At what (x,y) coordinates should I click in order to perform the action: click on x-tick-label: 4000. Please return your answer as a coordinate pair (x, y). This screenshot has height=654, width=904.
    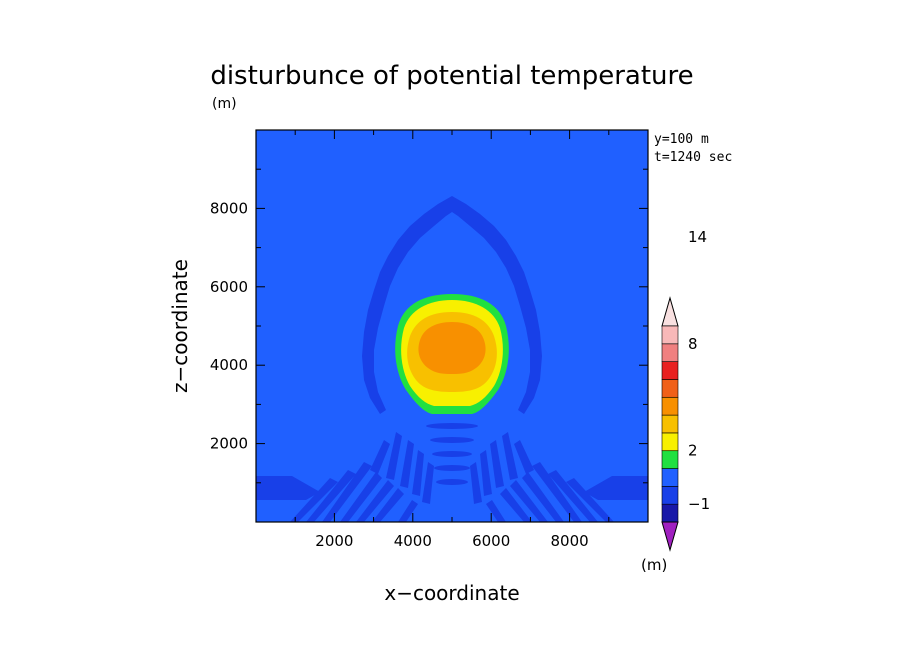
    Looking at the image, I should click on (413, 541).